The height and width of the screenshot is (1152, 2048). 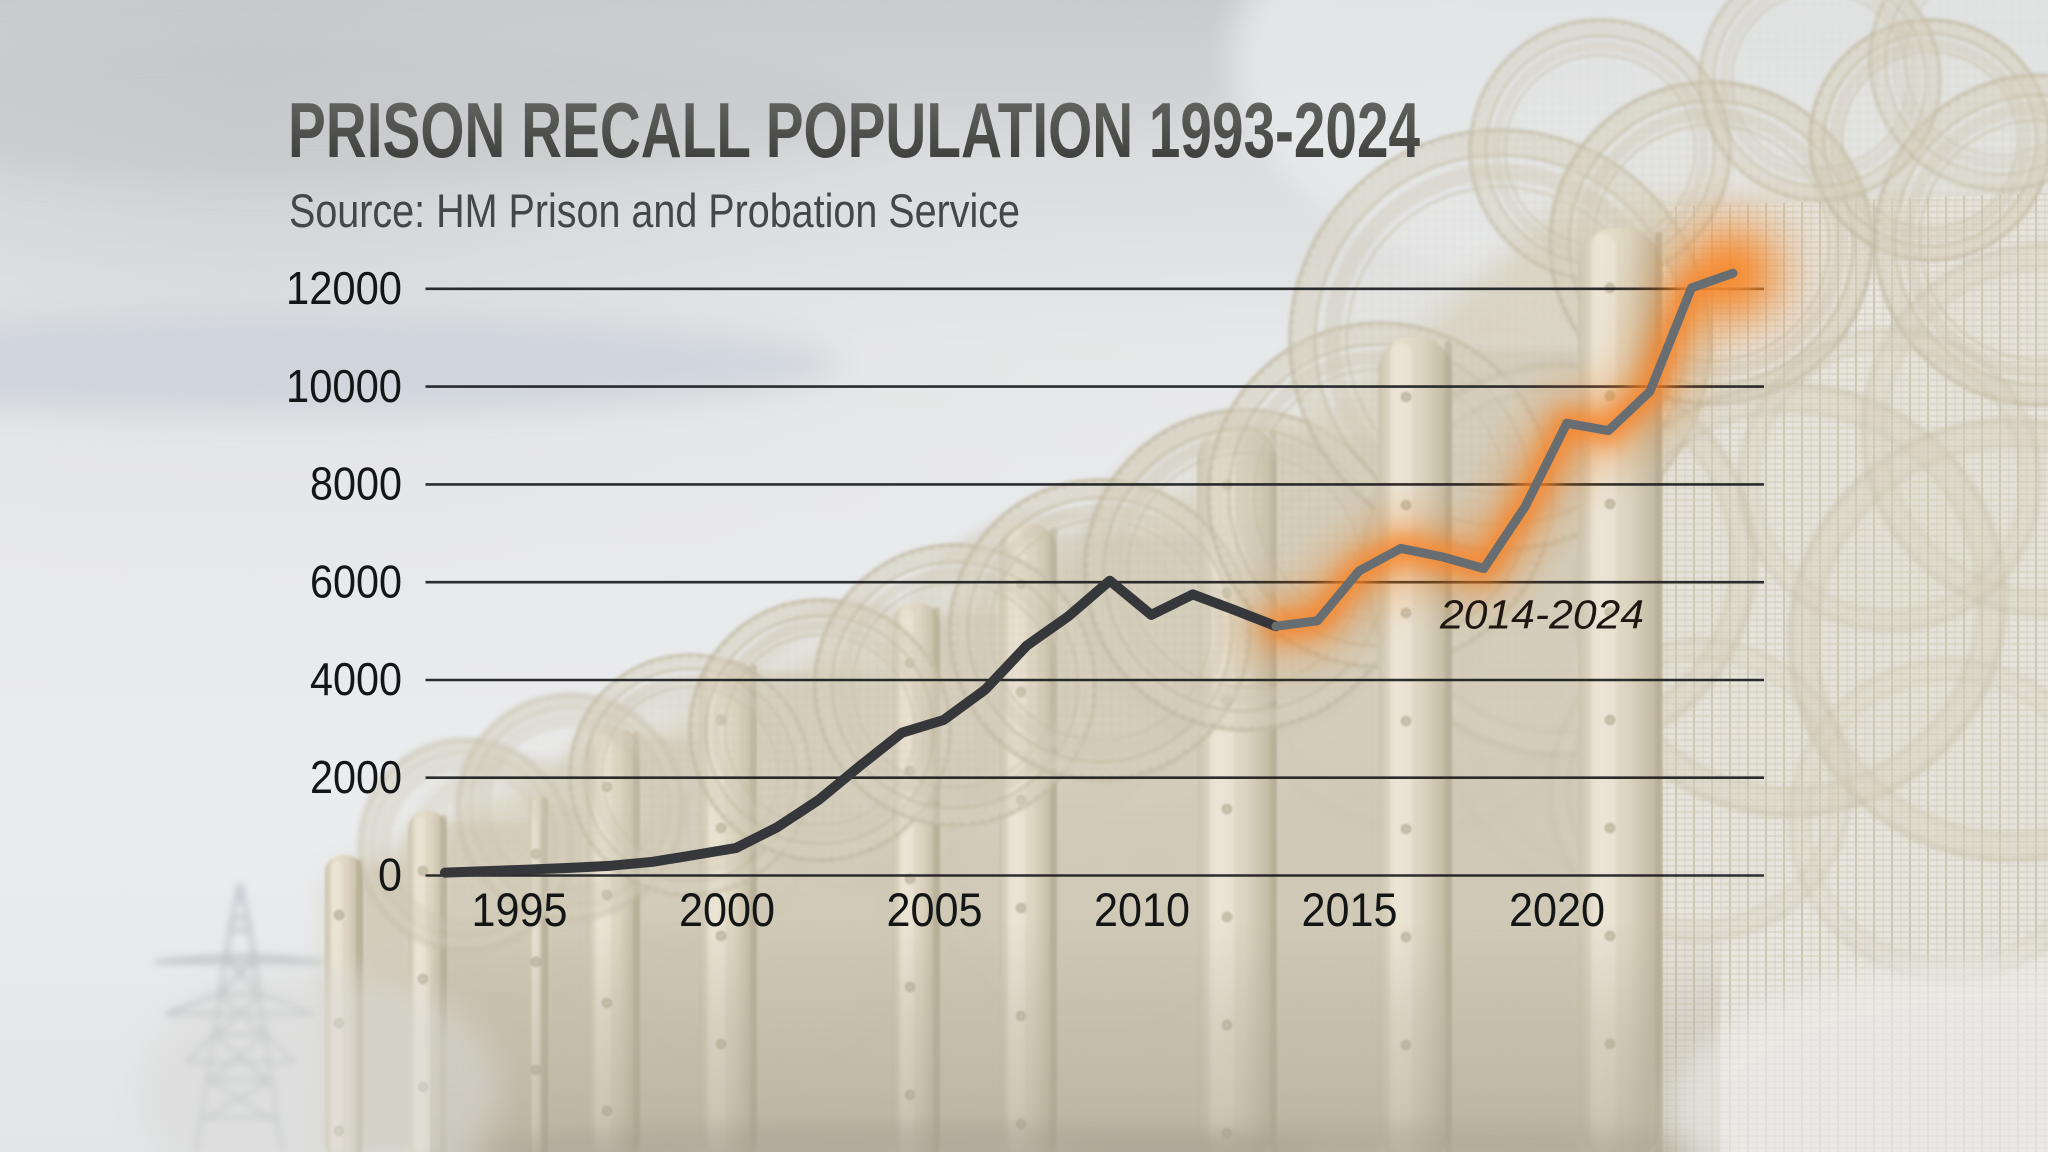 What do you see at coordinates (356, 484) in the screenshot?
I see `svg-text: 8000` at bounding box center [356, 484].